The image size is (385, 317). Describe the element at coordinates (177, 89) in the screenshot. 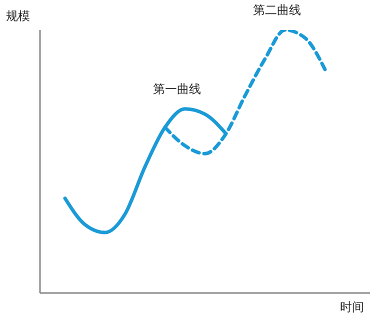

I see `series-label: 第一曲线` at that location.